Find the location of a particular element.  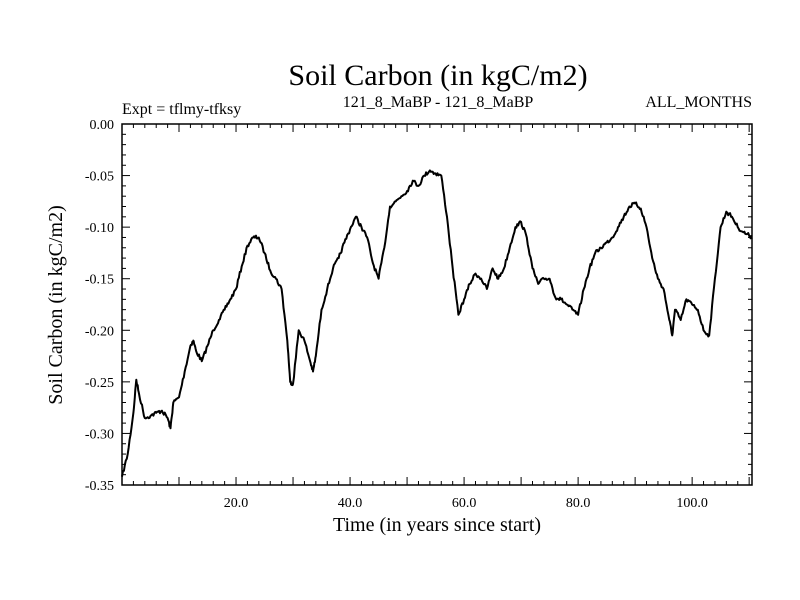

y-tick-label: 0.00 is located at coordinates (102, 125).